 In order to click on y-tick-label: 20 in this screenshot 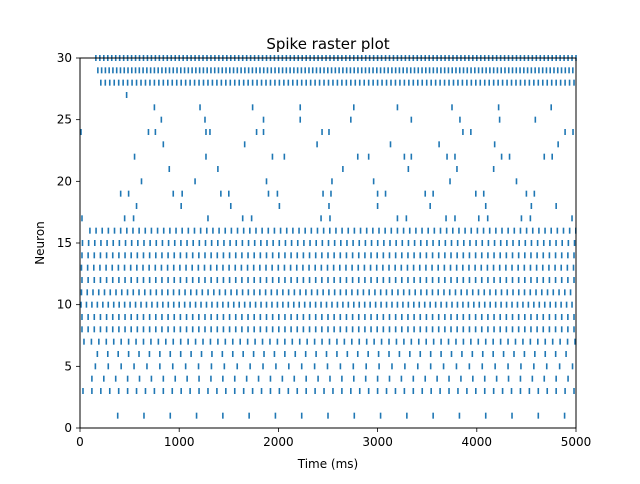, I will do `click(64, 181)`.